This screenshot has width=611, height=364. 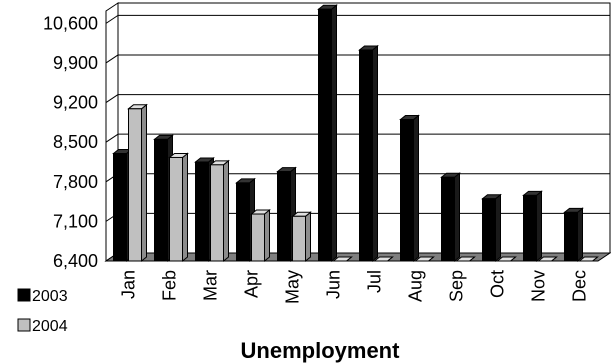 I want to click on y-tick-label: 10,600, so click(x=70, y=23).